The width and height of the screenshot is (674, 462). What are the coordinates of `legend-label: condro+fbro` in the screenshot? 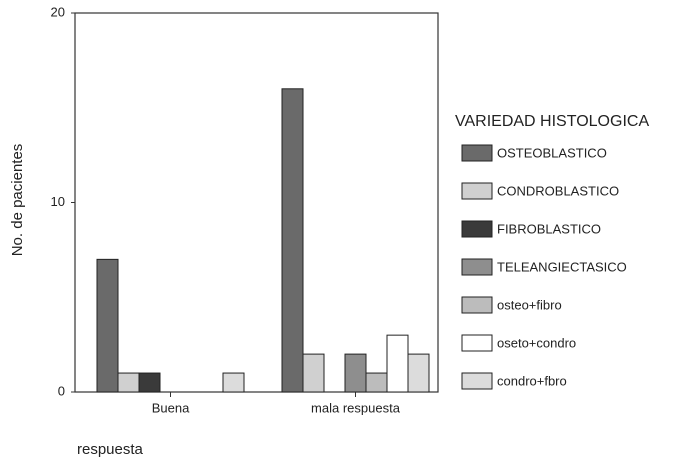 It's located at (532, 380).